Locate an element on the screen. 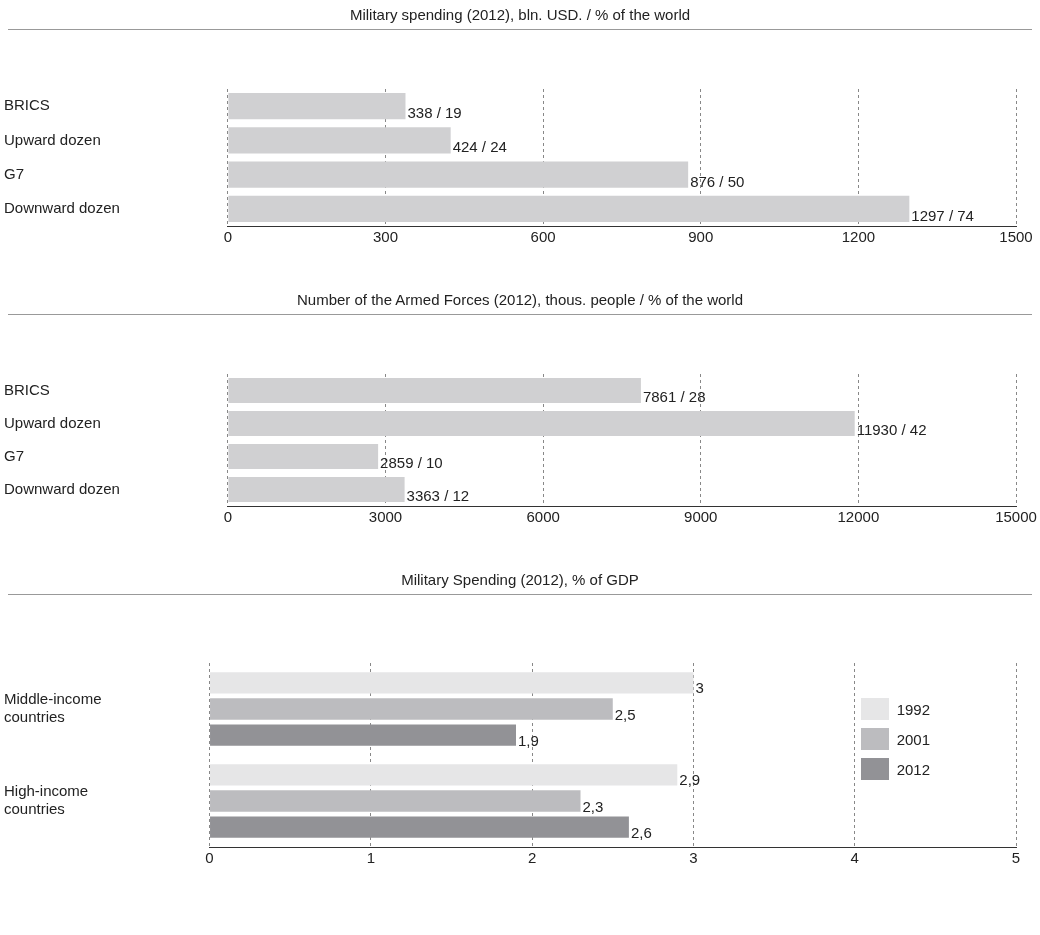 The height and width of the screenshot is (935, 1040). x-tick-label: 9000 is located at coordinates (701, 517).